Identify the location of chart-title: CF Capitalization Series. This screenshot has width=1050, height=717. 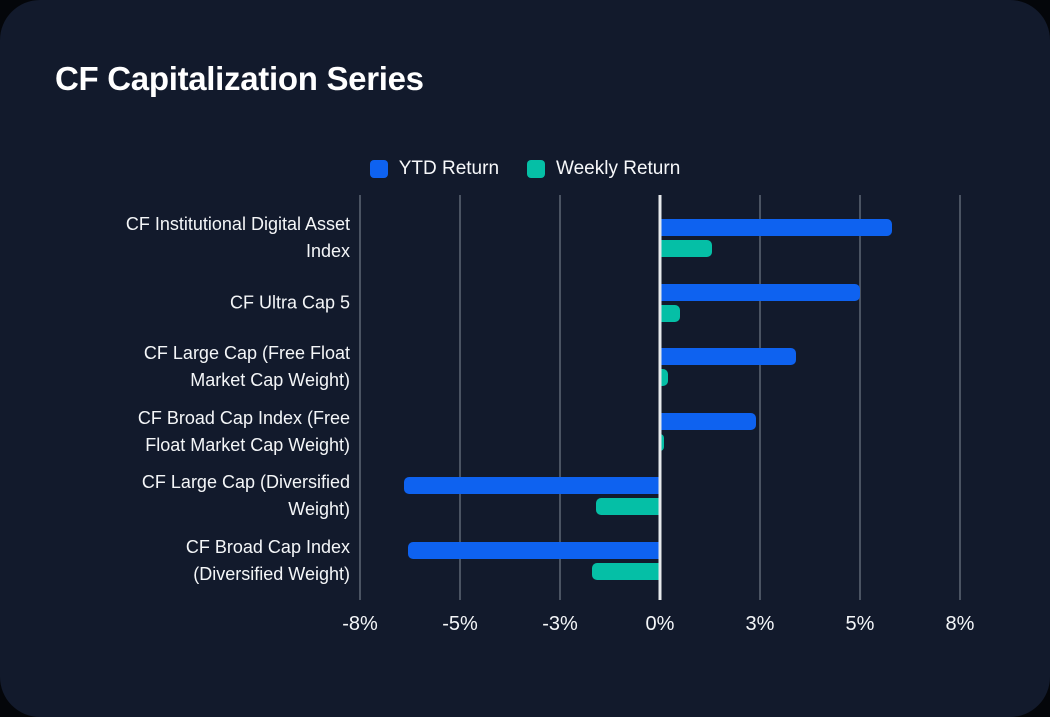
(239, 78).